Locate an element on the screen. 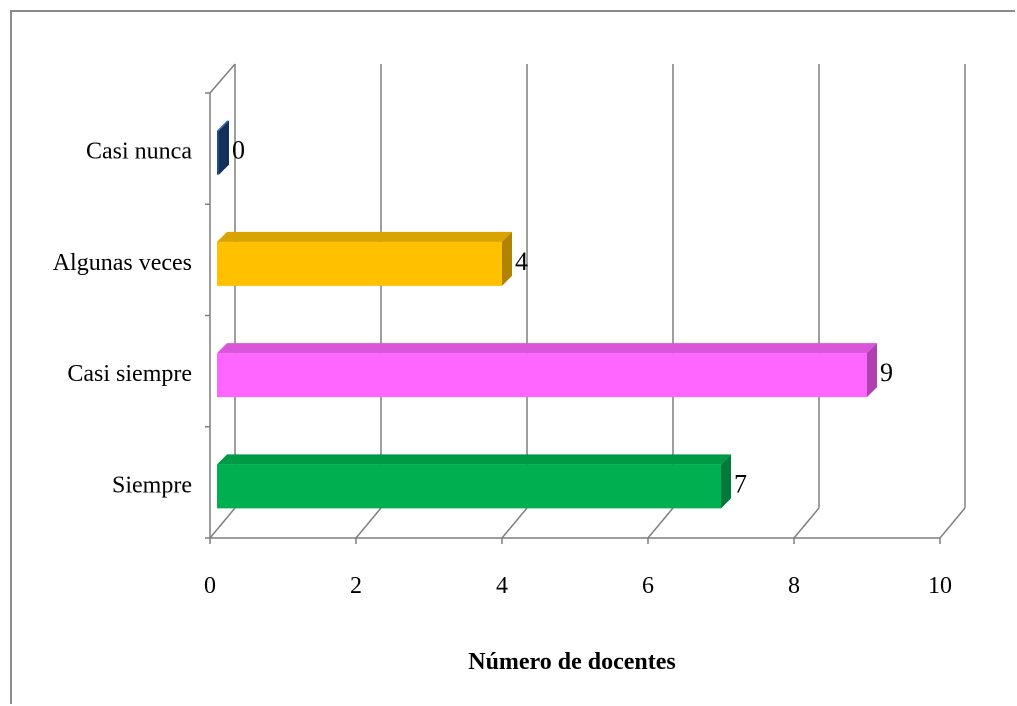 This screenshot has height=706, width=1017. category-label-1: Algunas veces is located at coordinates (122, 263).